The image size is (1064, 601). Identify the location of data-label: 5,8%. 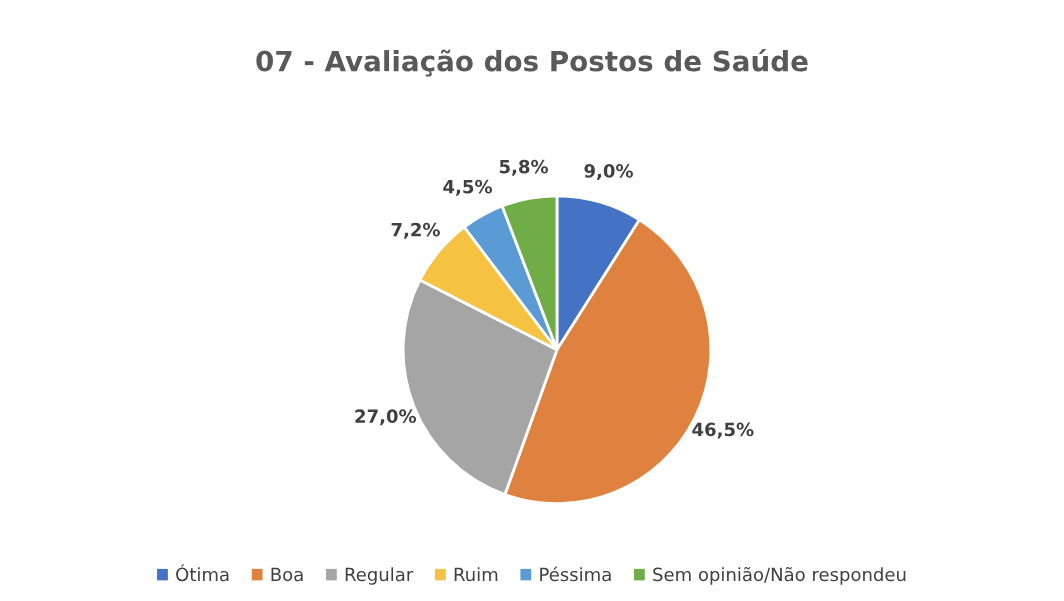
(524, 167).